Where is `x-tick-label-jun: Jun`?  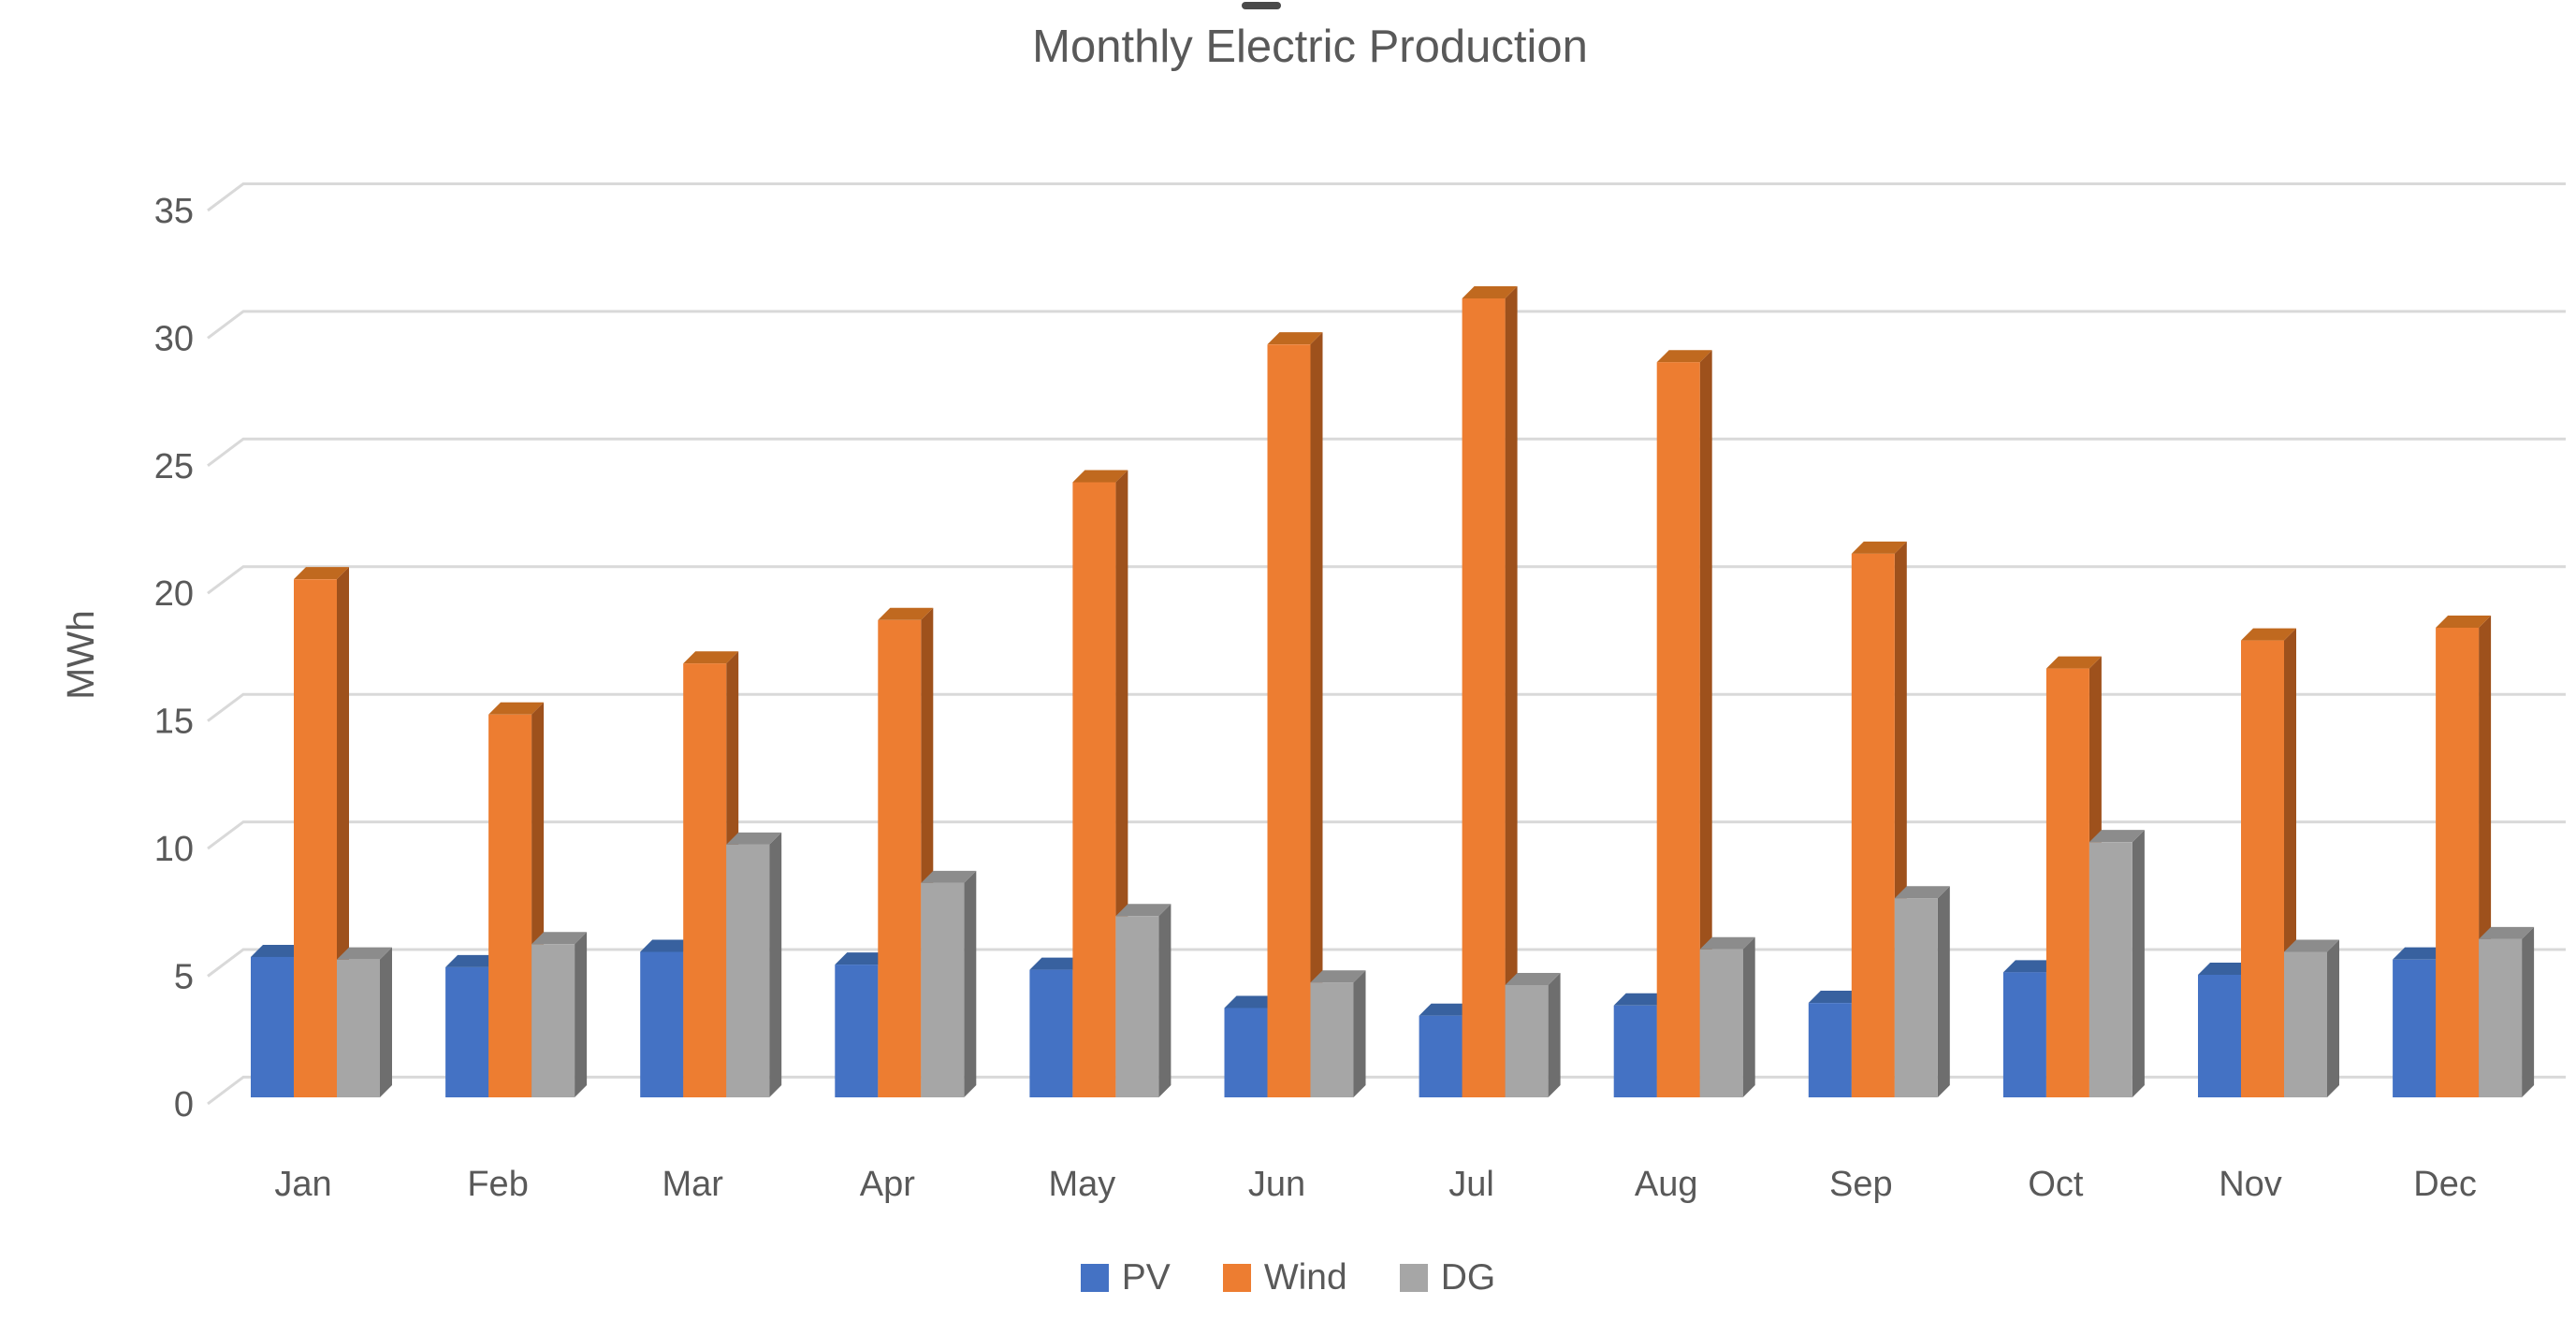
x-tick-label-jun: Jun is located at coordinates (1276, 1184).